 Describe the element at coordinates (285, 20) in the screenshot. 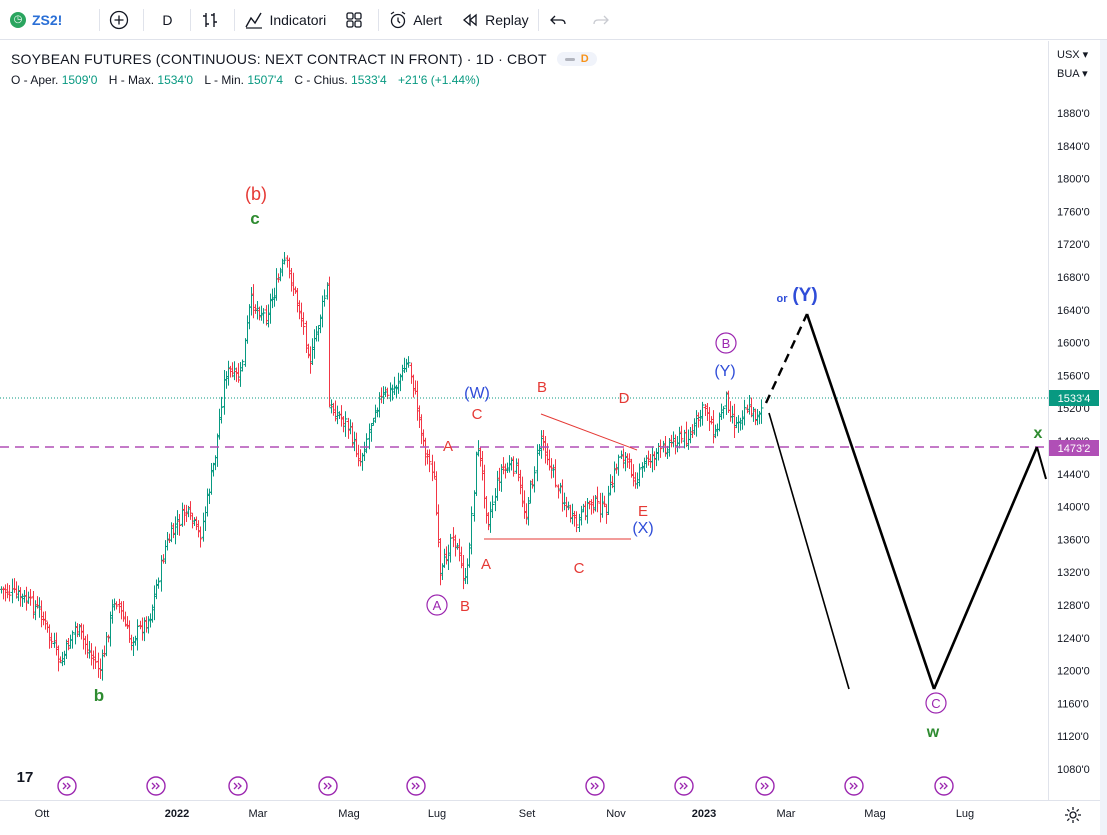

I see `indicators-button: Indicatori` at that location.